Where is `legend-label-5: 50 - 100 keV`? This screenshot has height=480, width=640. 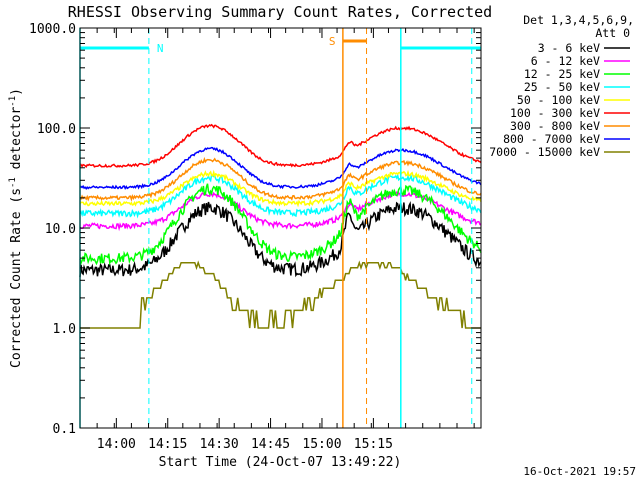 legend-label-5: 50 - 100 keV is located at coordinates (558, 100).